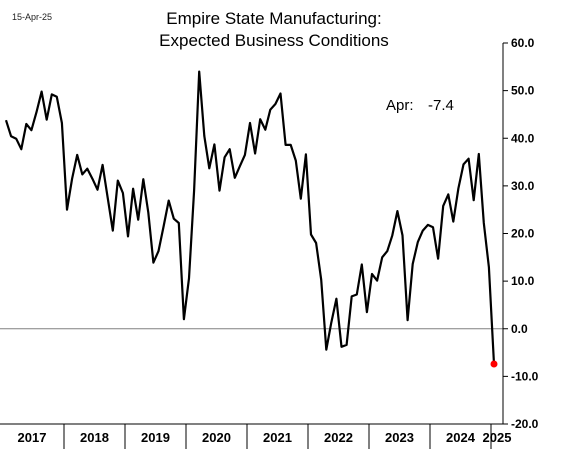  I want to click on y-tick-label: -10.0, so click(525, 376).